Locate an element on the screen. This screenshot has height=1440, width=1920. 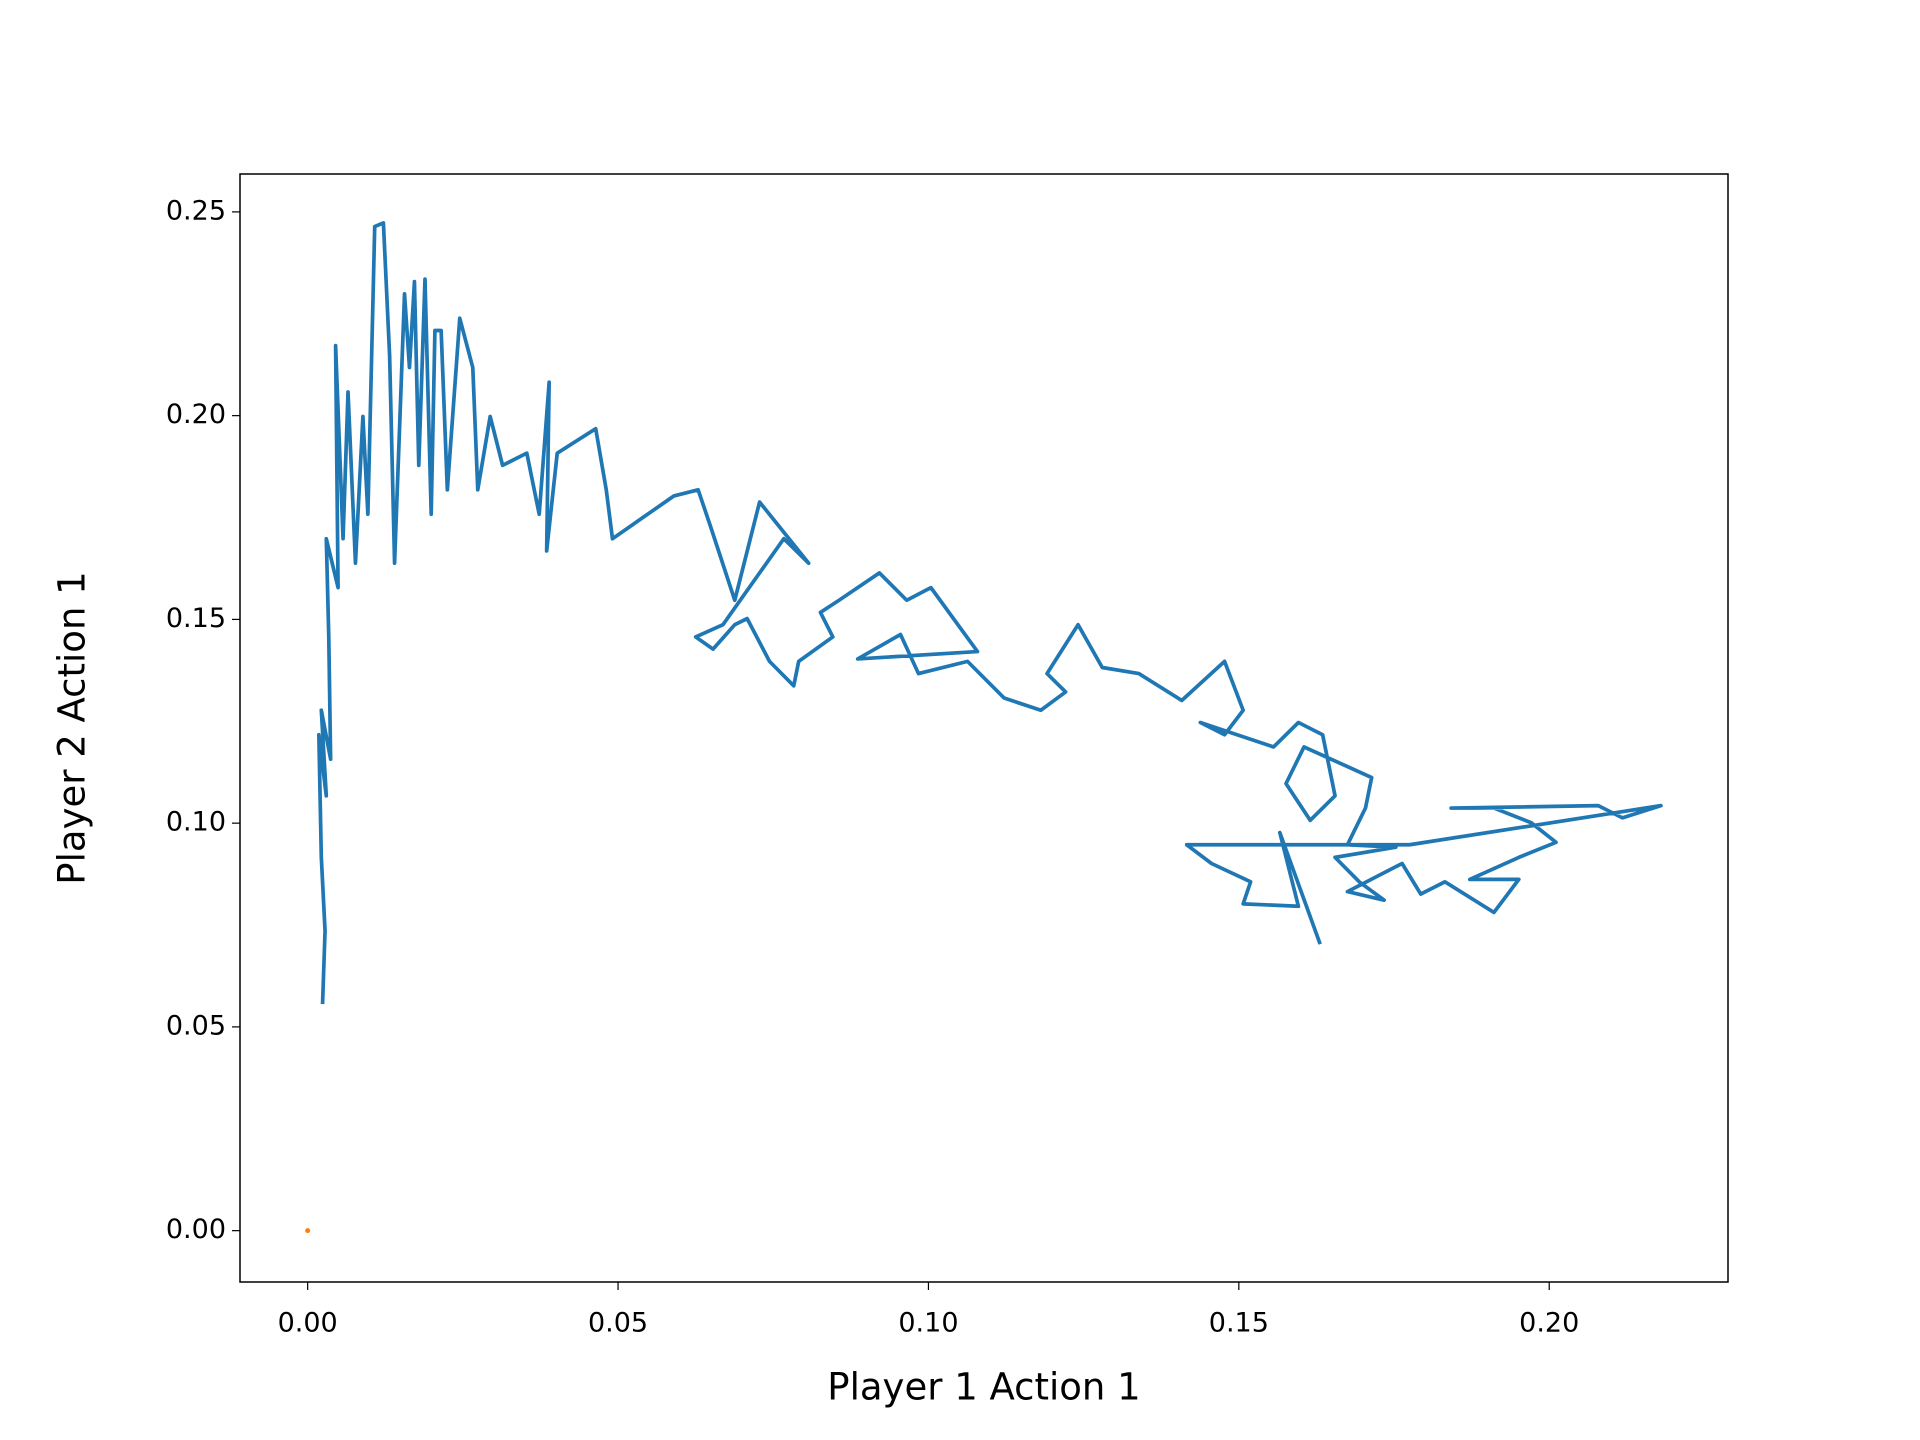
x-tick-label: 0.20 is located at coordinates (1549, 1323).